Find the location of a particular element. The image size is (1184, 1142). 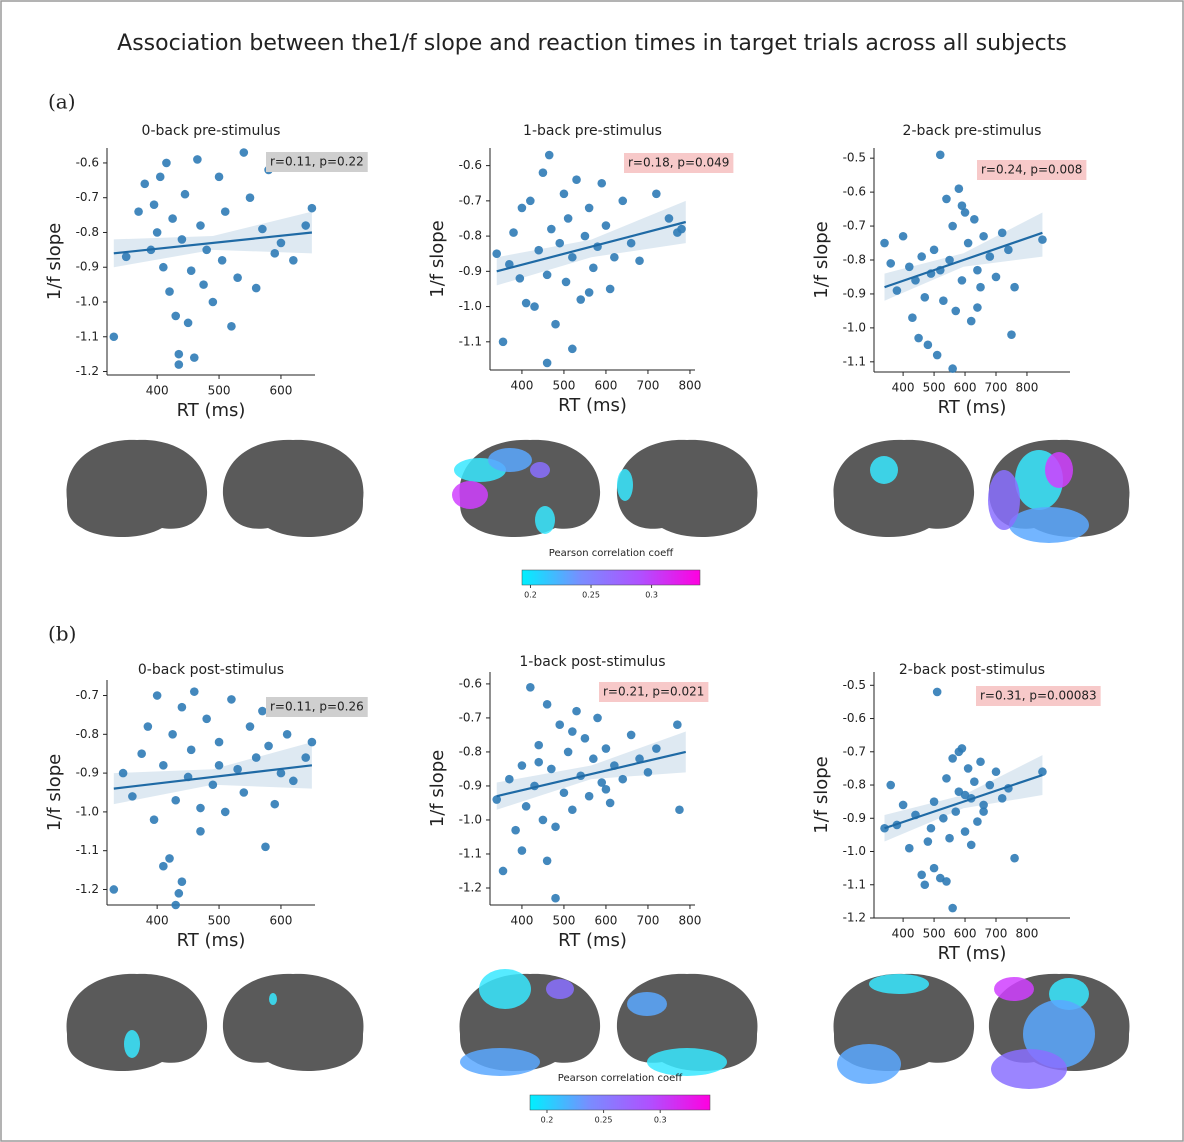

y-tick-label: -0.9 is located at coordinates (470, 785).